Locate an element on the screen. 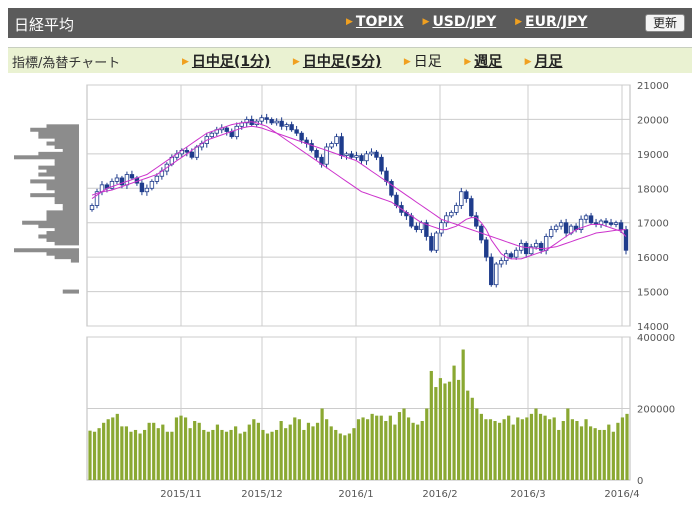 Image resolution: width=698 pixels, height=513 pixels. tab-intraday-5min-label: 日中足(5分) is located at coordinates (342, 62).